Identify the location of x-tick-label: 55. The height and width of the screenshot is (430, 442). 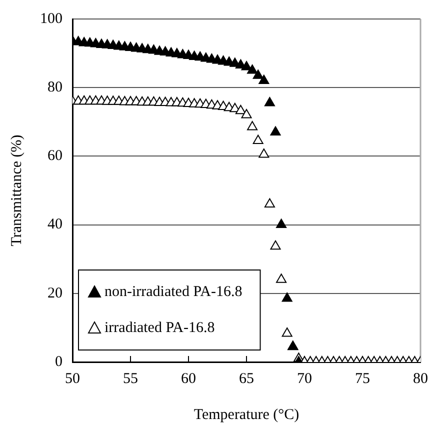
(130, 378).